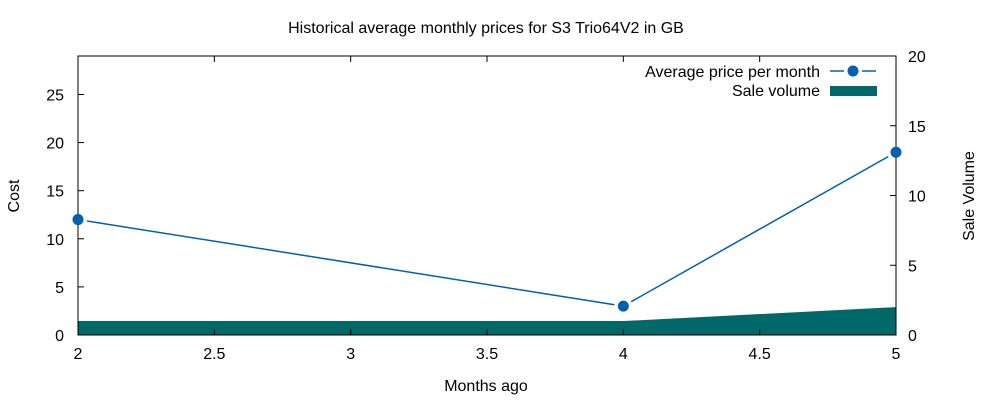  What do you see at coordinates (732, 72) in the screenshot?
I see `legend-label-price: Average price per month` at bounding box center [732, 72].